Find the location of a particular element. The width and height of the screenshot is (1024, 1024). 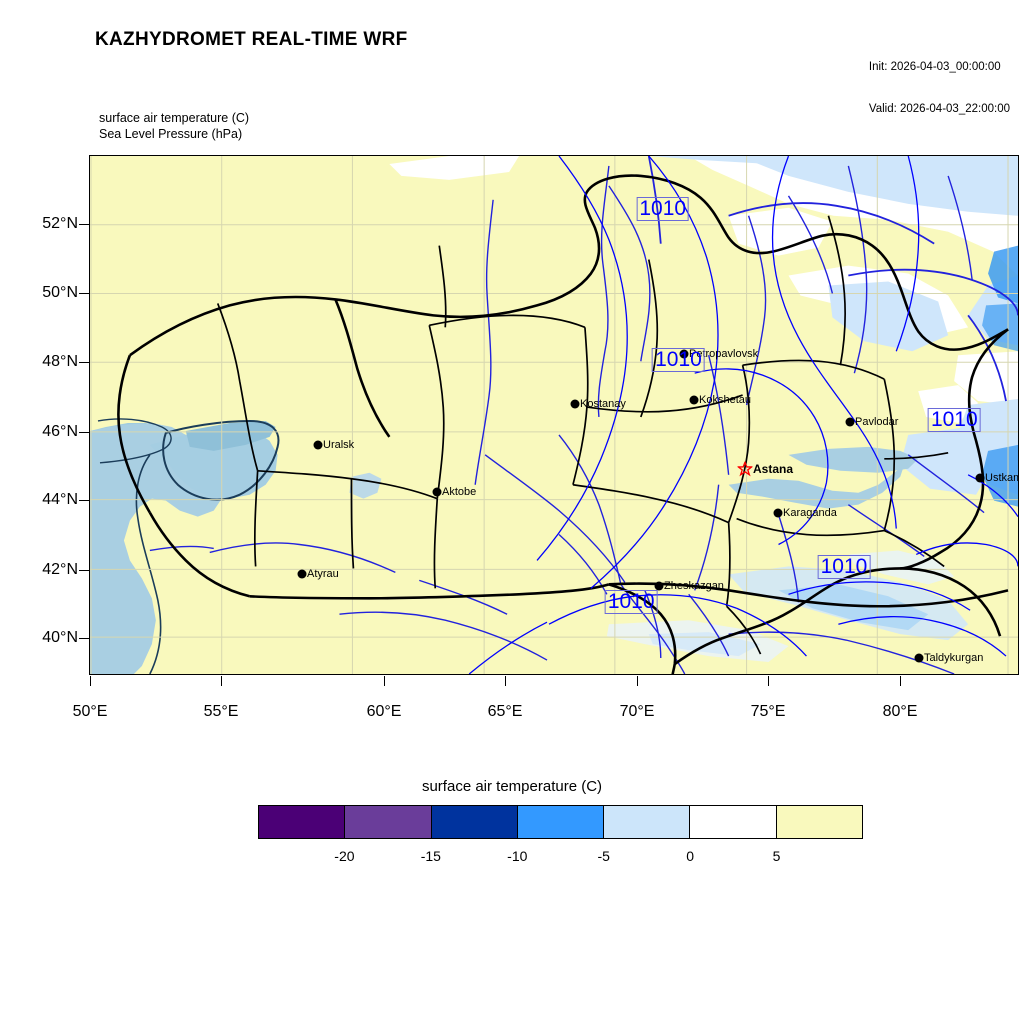

colorbar is located at coordinates (560, 822).